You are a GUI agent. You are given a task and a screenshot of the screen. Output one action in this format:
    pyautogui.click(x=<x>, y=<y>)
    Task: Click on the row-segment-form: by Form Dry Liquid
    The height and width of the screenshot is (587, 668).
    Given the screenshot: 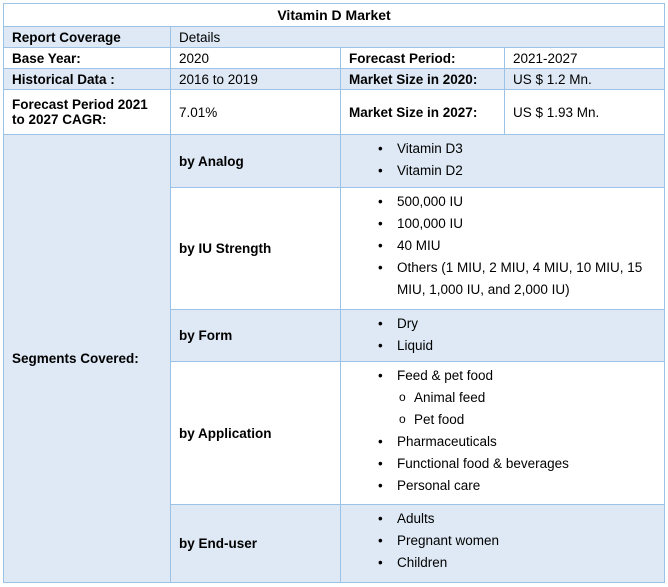 What is the action you would take?
    pyautogui.click(x=335, y=335)
    